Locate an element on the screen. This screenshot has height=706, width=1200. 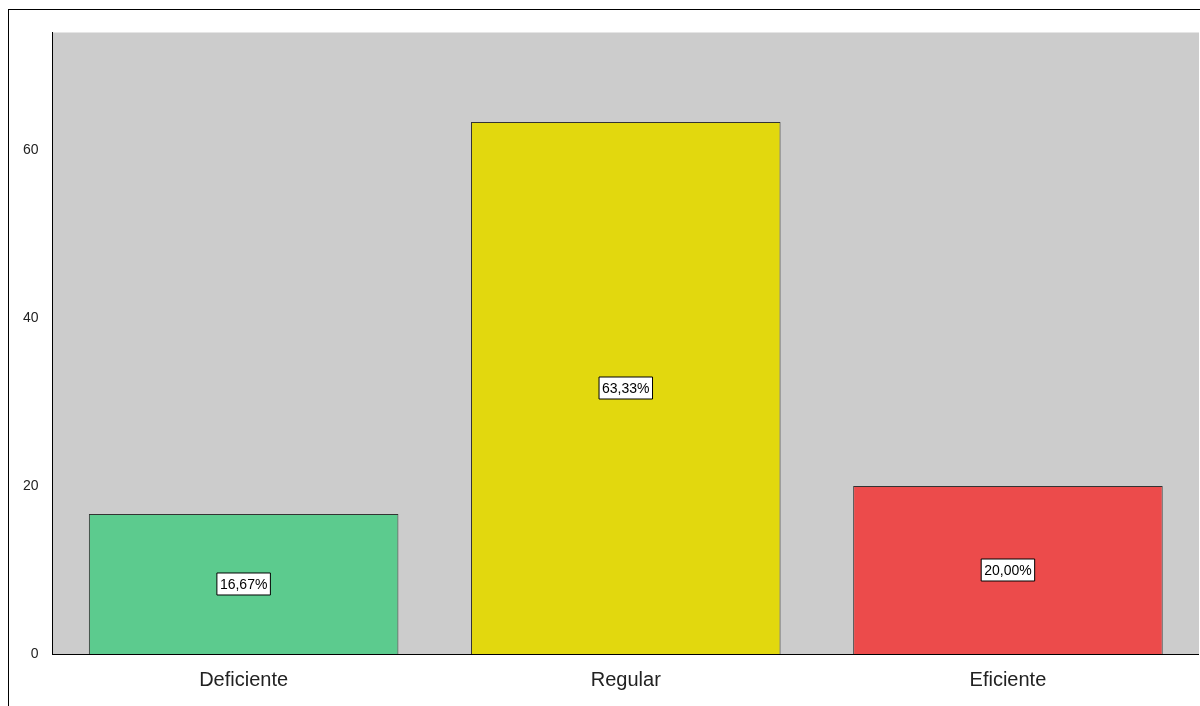
y-tick-label: 0 is located at coordinates (34, 652).